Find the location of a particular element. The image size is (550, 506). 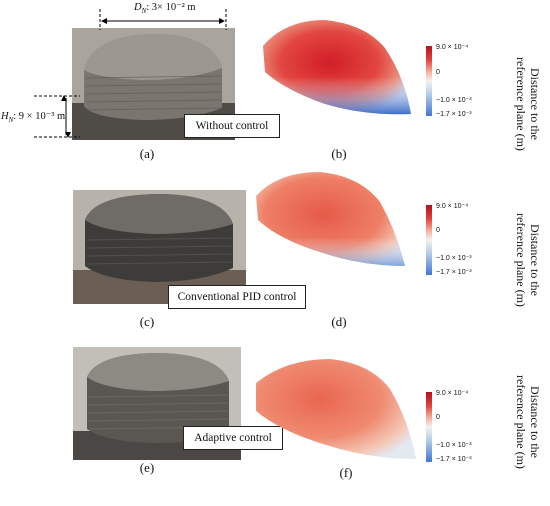

deviation-map-adaptive-control is located at coordinates (336, 409).